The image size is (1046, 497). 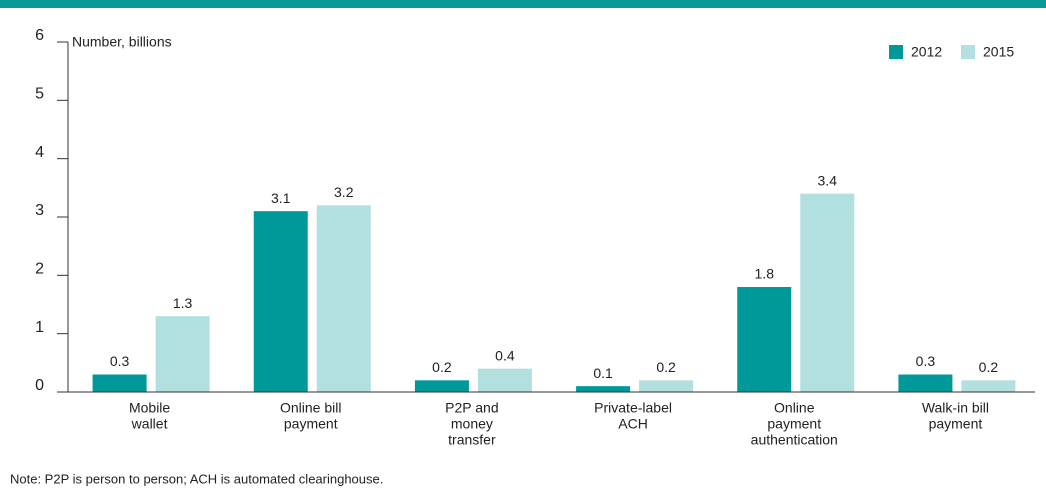 What do you see at coordinates (765, 274) in the screenshot?
I see `value-label: 1.8` at bounding box center [765, 274].